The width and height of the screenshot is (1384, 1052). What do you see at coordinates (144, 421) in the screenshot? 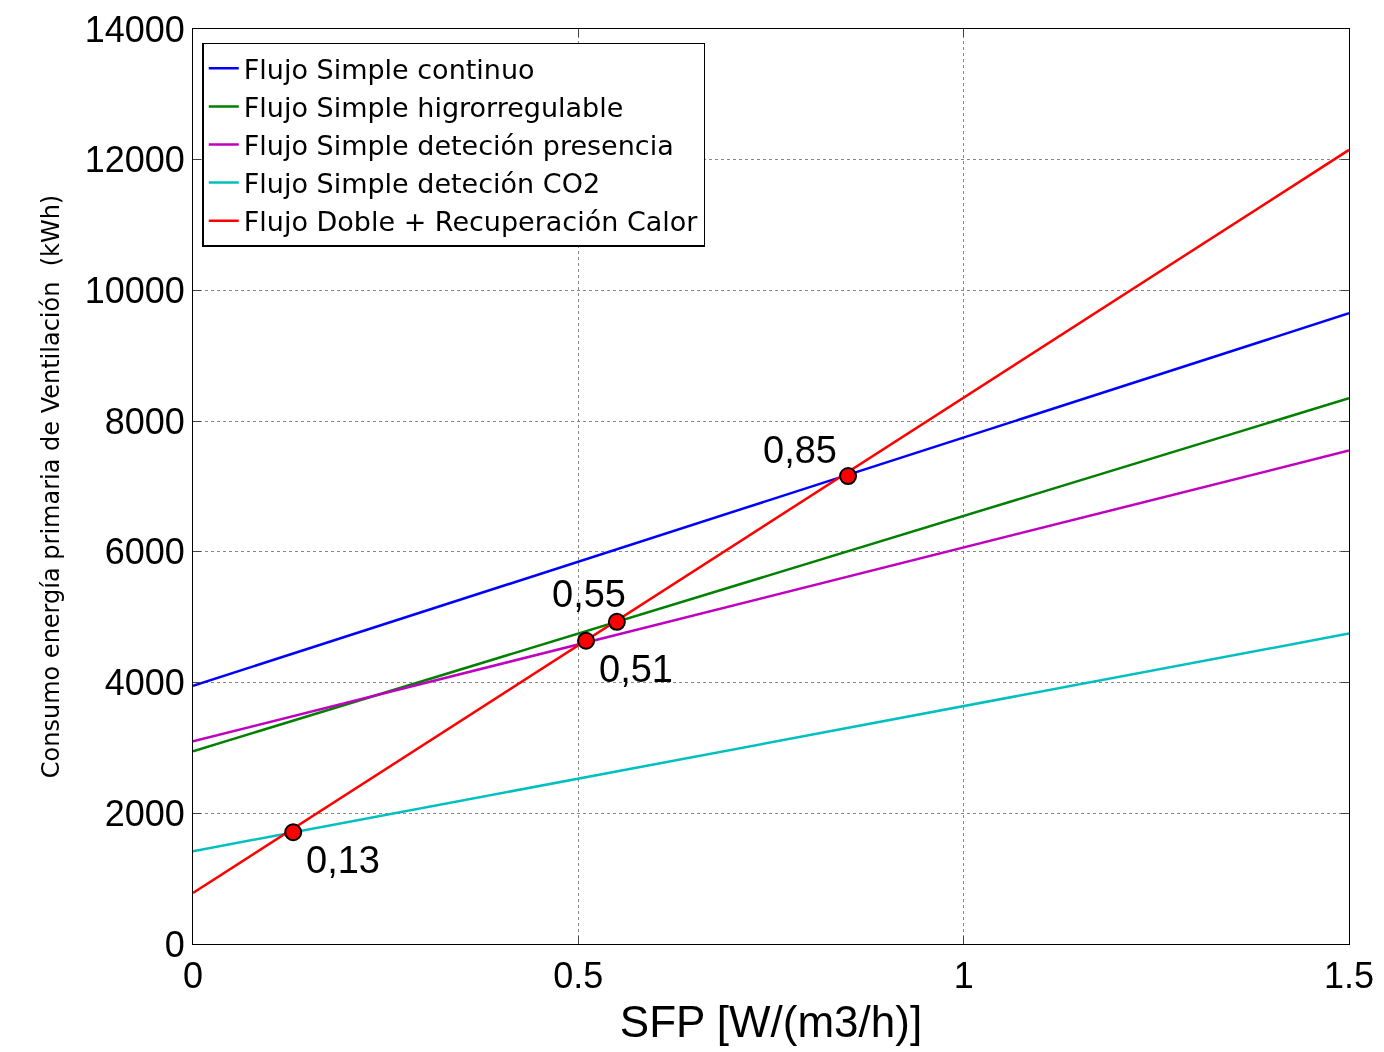
I see `y-tick-label: 8000` at bounding box center [144, 421].